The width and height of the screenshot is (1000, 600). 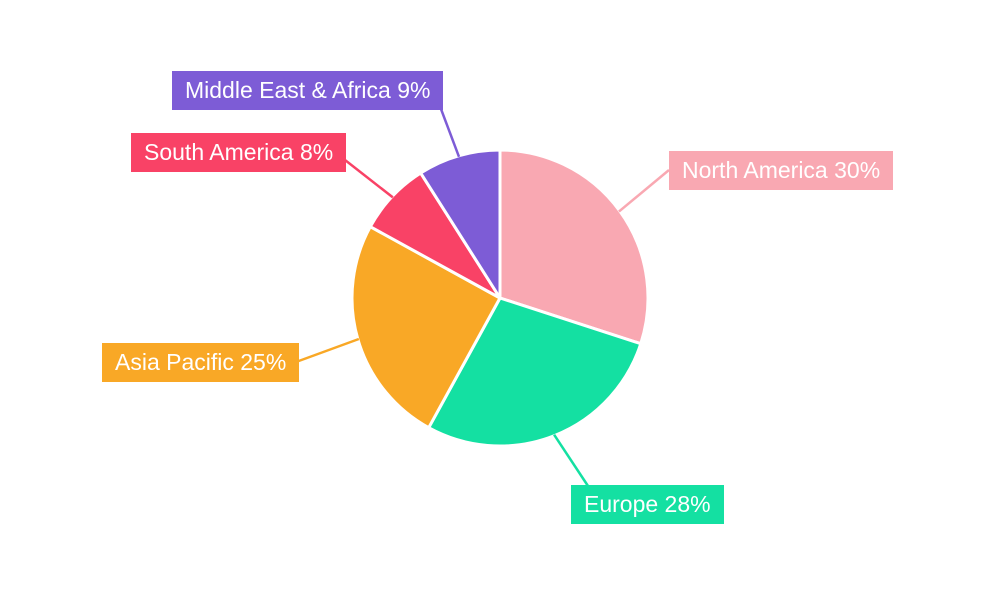 I want to click on leader-line-north-america, so click(x=644, y=191).